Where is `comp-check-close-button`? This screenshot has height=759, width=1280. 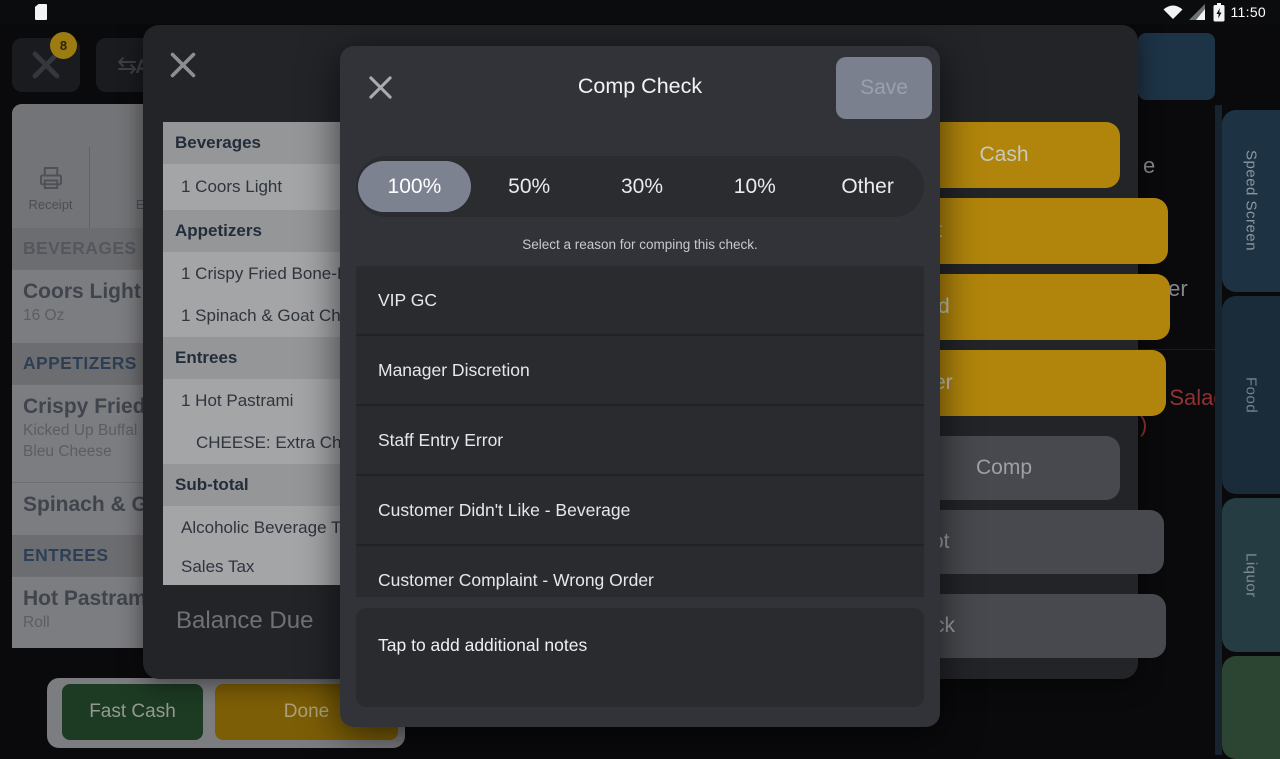 comp-check-close-button is located at coordinates (380, 87).